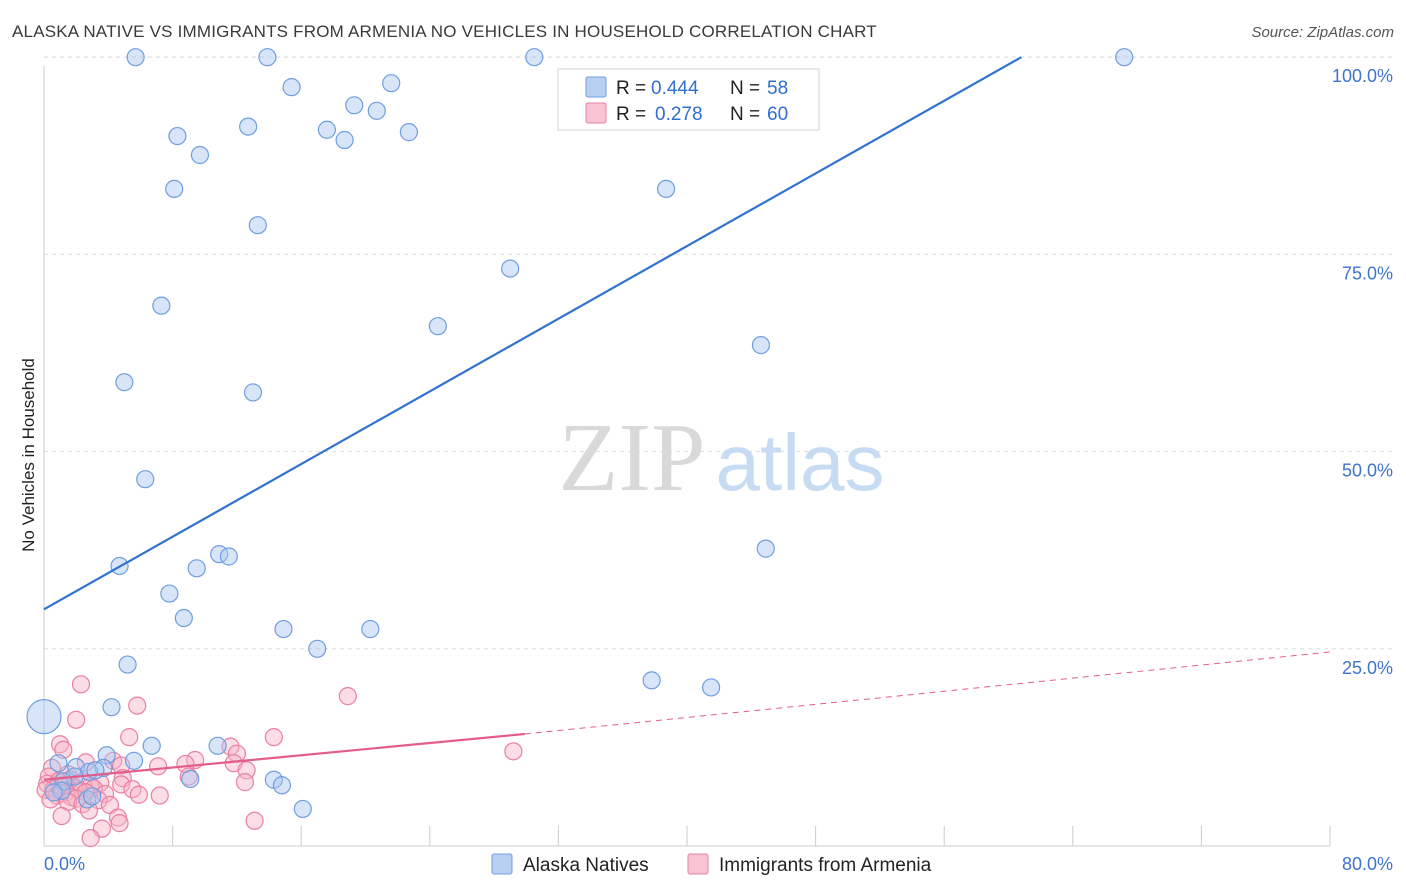  Describe the element at coordinates (64, 864) in the screenshot. I see `x-tick-label: 0.0%` at that location.